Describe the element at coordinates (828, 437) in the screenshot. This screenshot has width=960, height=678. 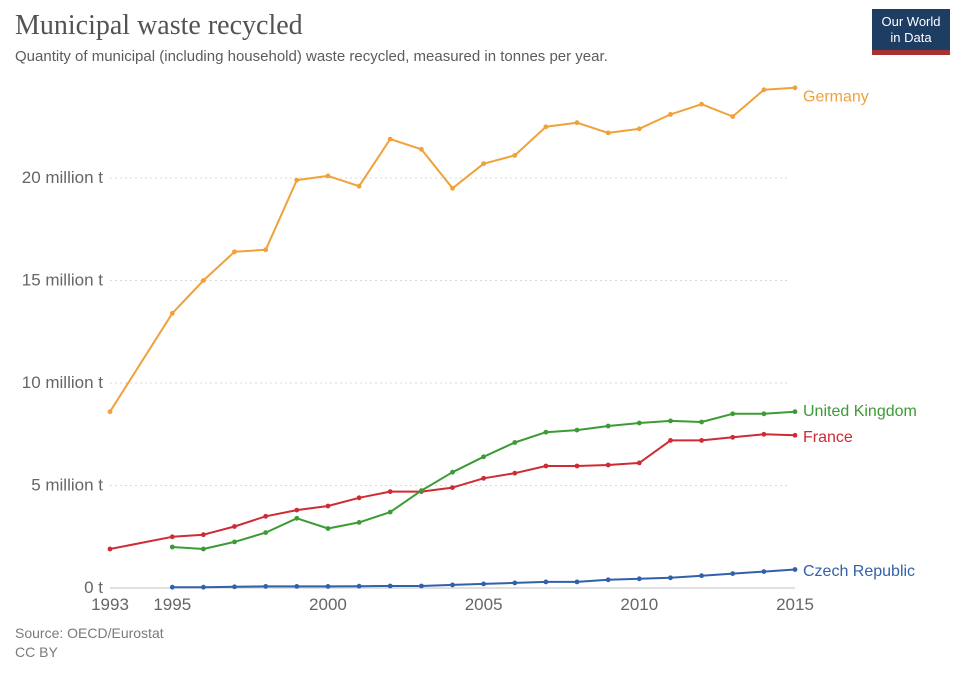
I see `series-label-france: France` at that location.